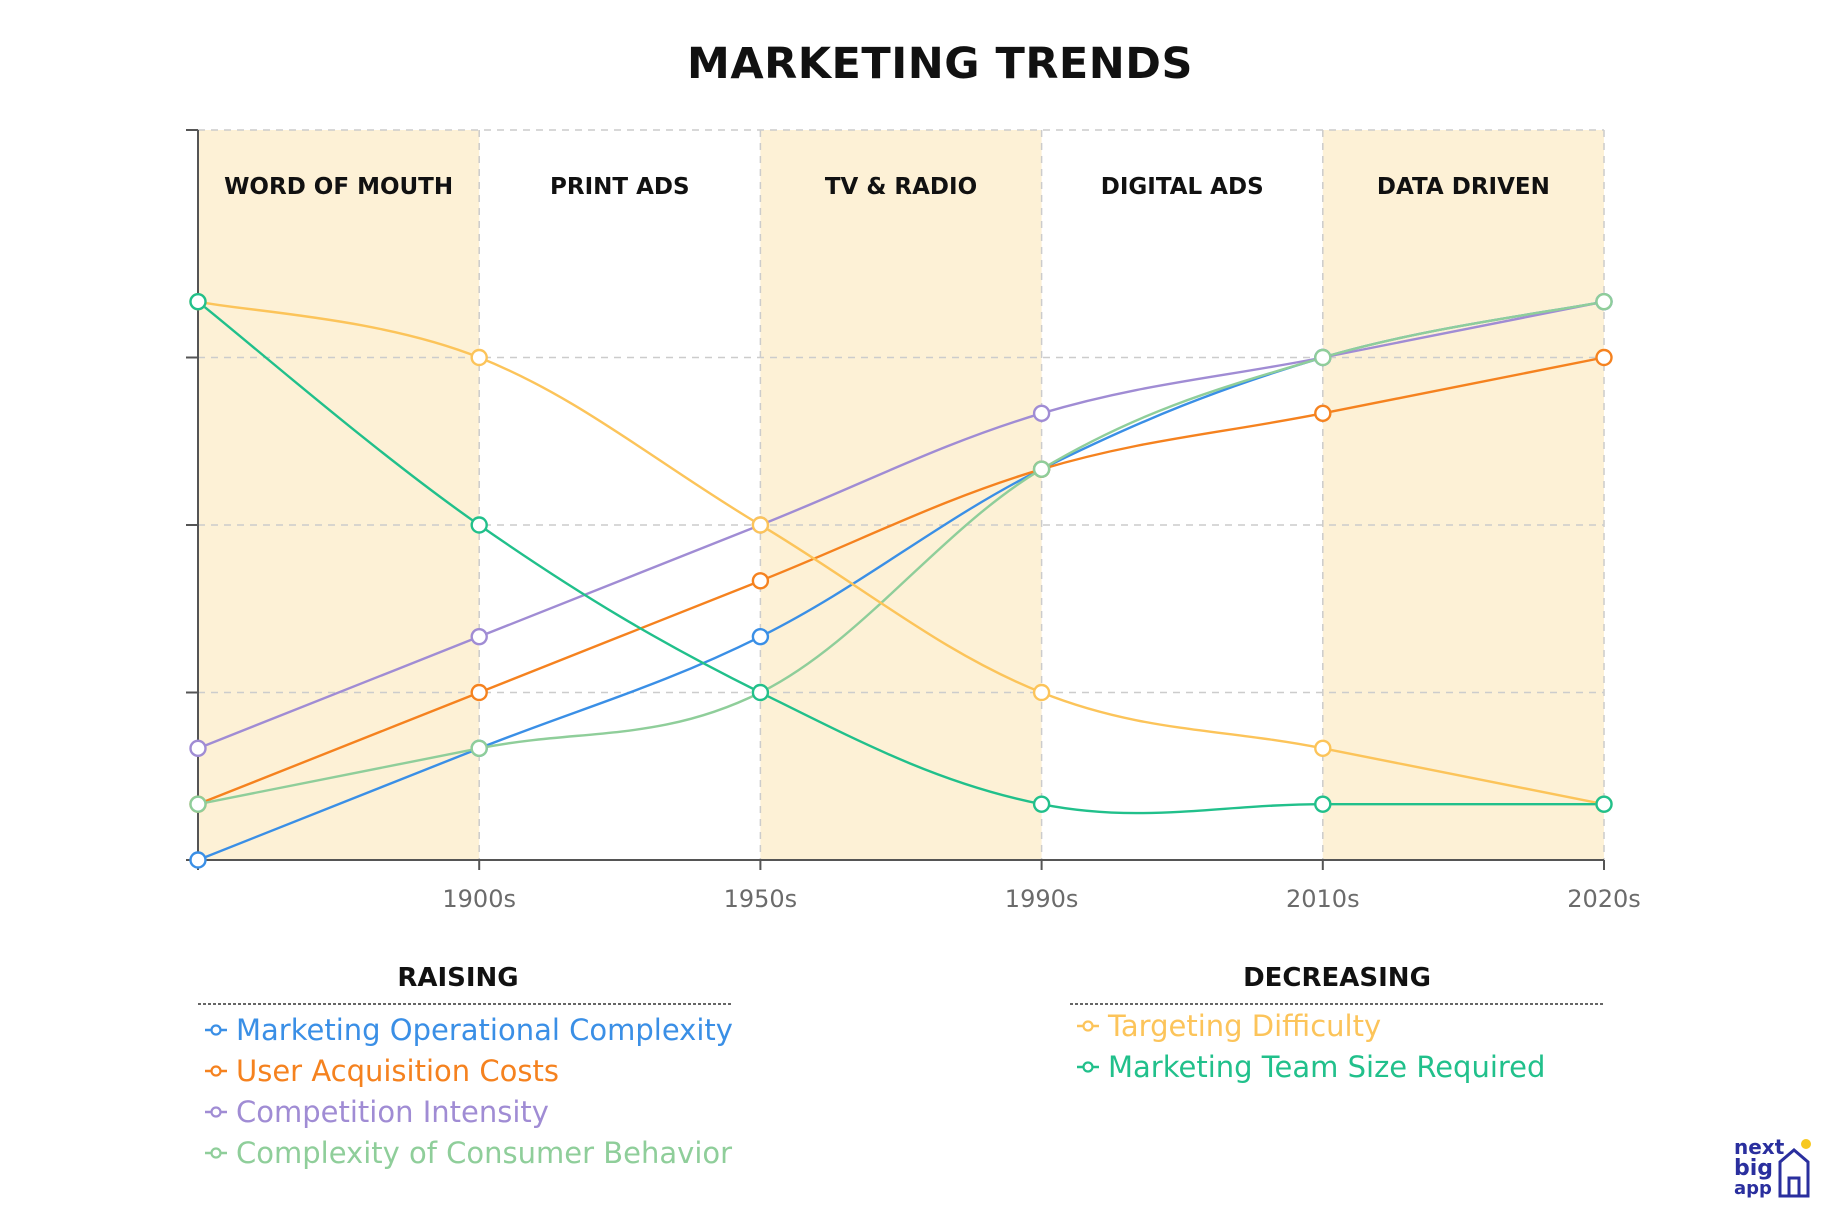 The width and height of the screenshot is (1828, 1216). What do you see at coordinates (457, 978) in the screenshot?
I see `legend-heading-raising: RAISING` at bounding box center [457, 978].